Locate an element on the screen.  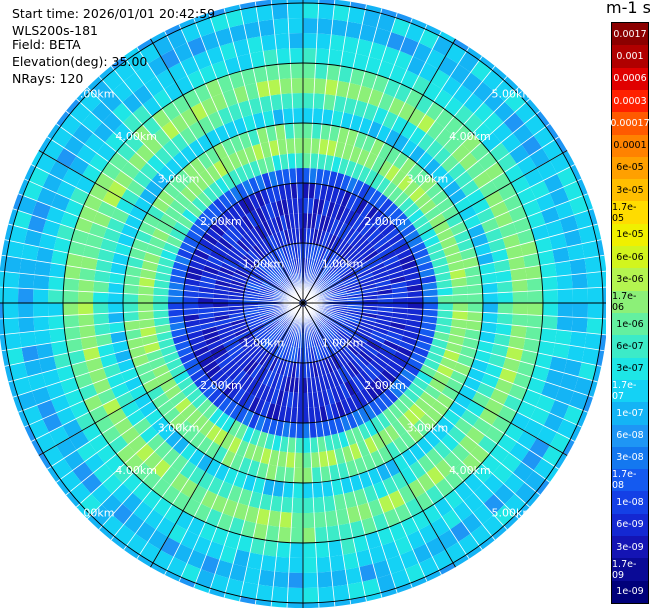
colorbar-tick-label: 1.7e-09 is located at coordinates (624, 569).